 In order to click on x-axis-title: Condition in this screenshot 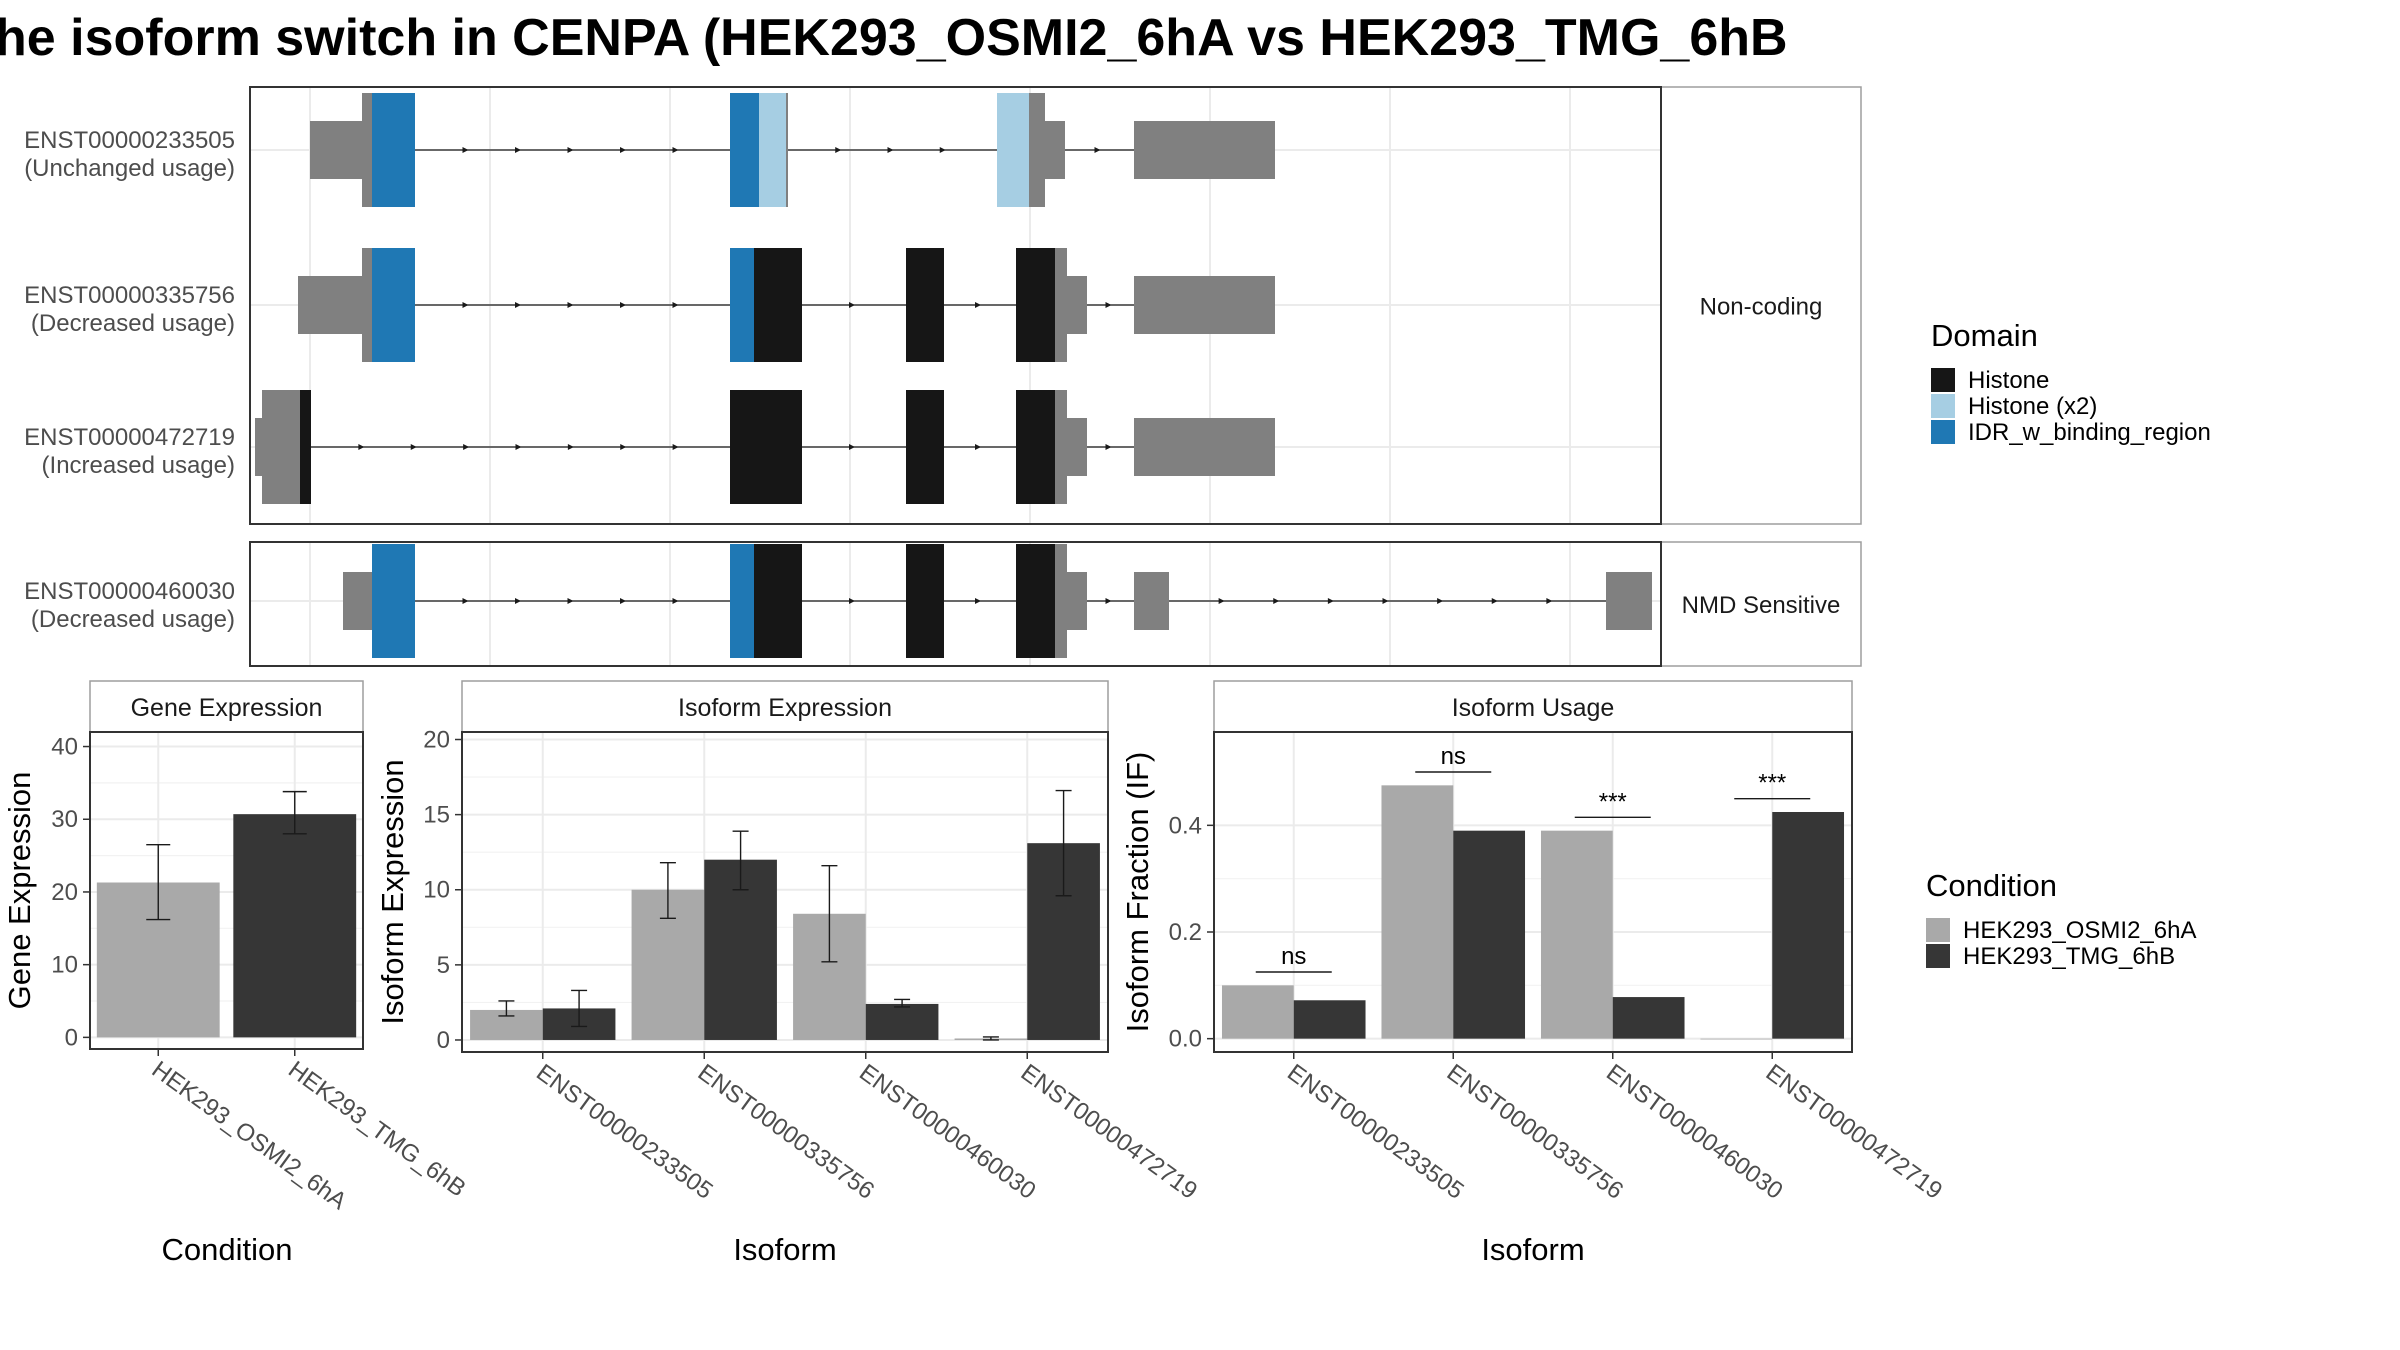, I will do `click(227, 1249)`.